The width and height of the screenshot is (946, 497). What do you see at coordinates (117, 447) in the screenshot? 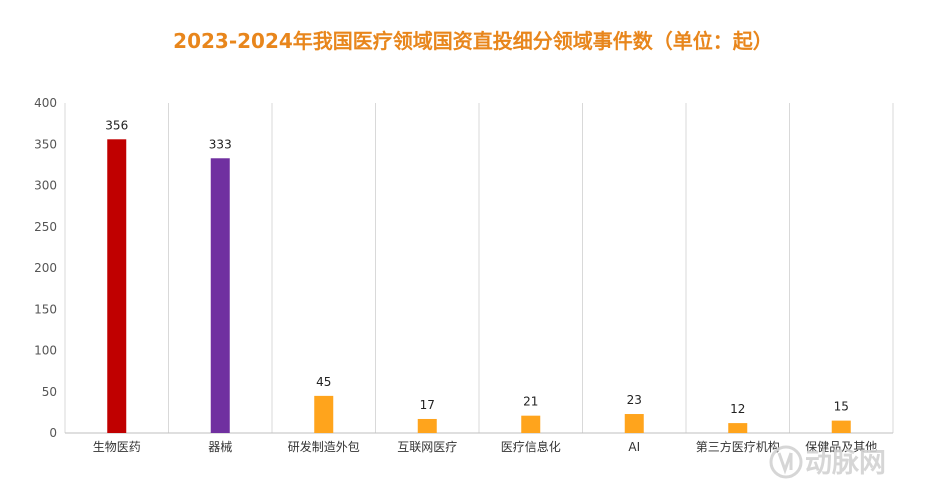
I see `x-tick-label: 生物医药` at bounding box center [117, 447].